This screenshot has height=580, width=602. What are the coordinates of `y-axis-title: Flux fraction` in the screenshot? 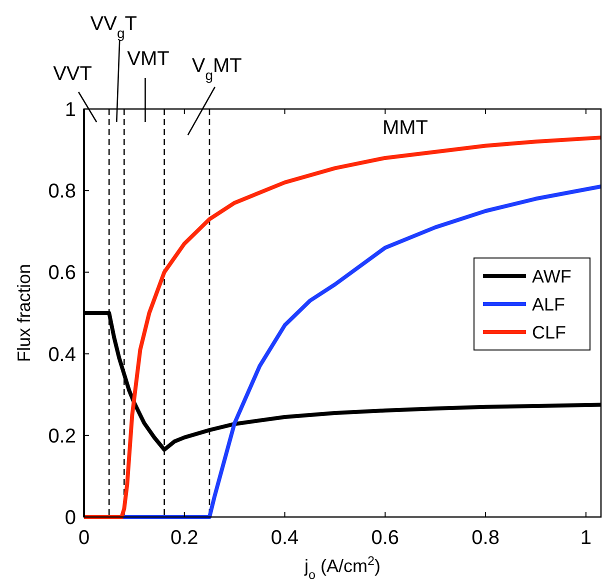 It's located at (24, 313).